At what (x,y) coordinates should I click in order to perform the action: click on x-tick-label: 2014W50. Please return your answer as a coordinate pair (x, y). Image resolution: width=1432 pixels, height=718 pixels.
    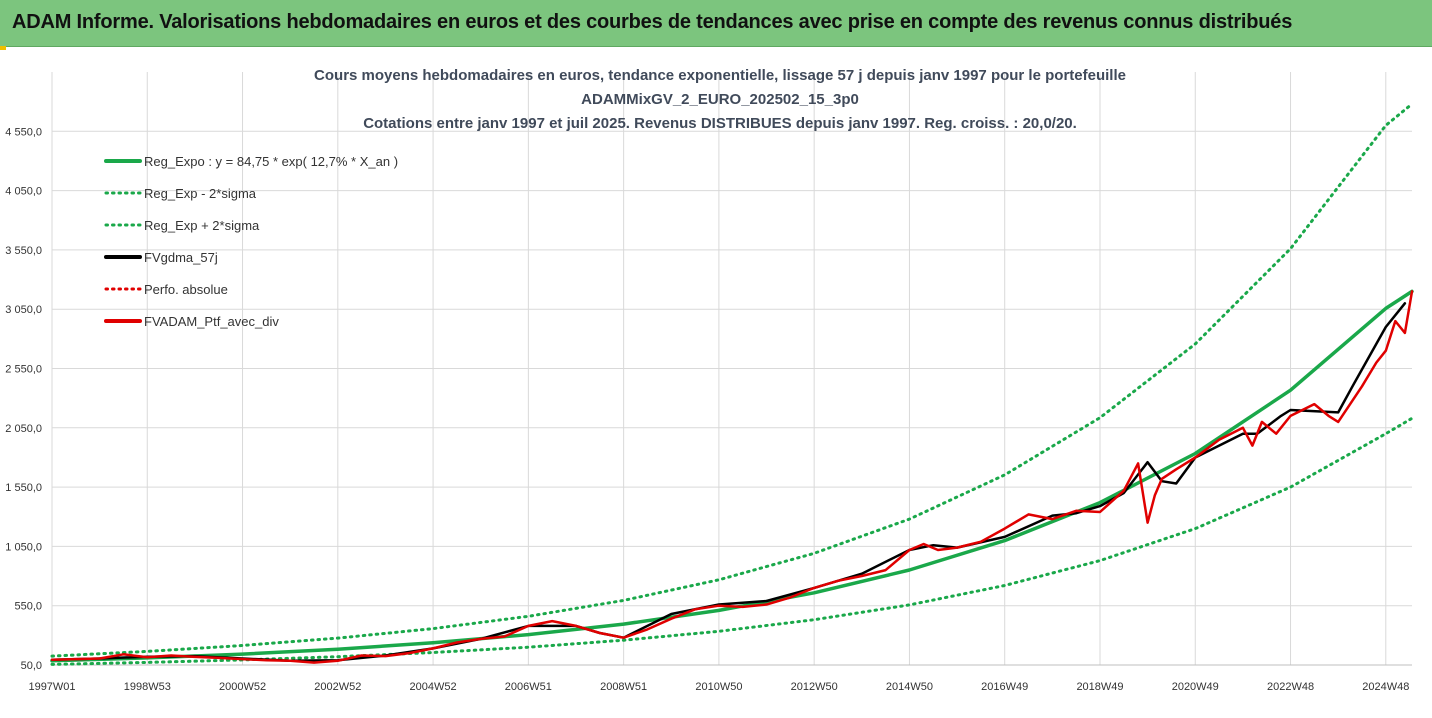
    Looking at the image, I should click on (909, 687).